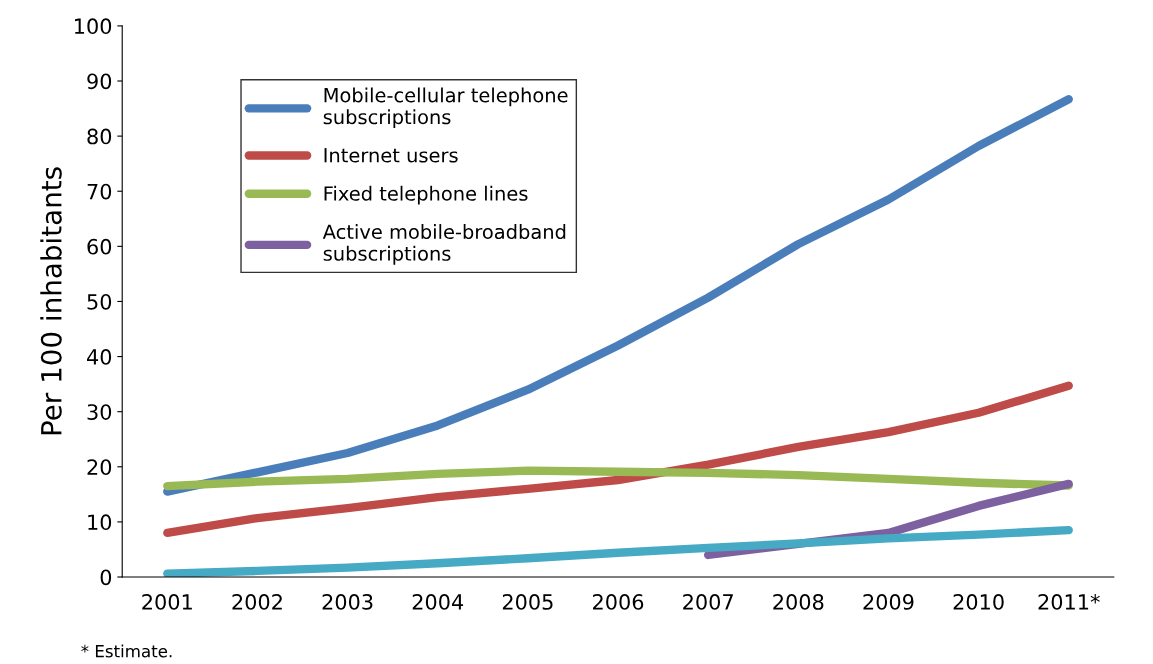 This screenshot has width=1153, height=664. What do you see at coordinates (99, 191) in the screenshot?
I see `y-tick-label: 70` at bounding box center [99, 191].